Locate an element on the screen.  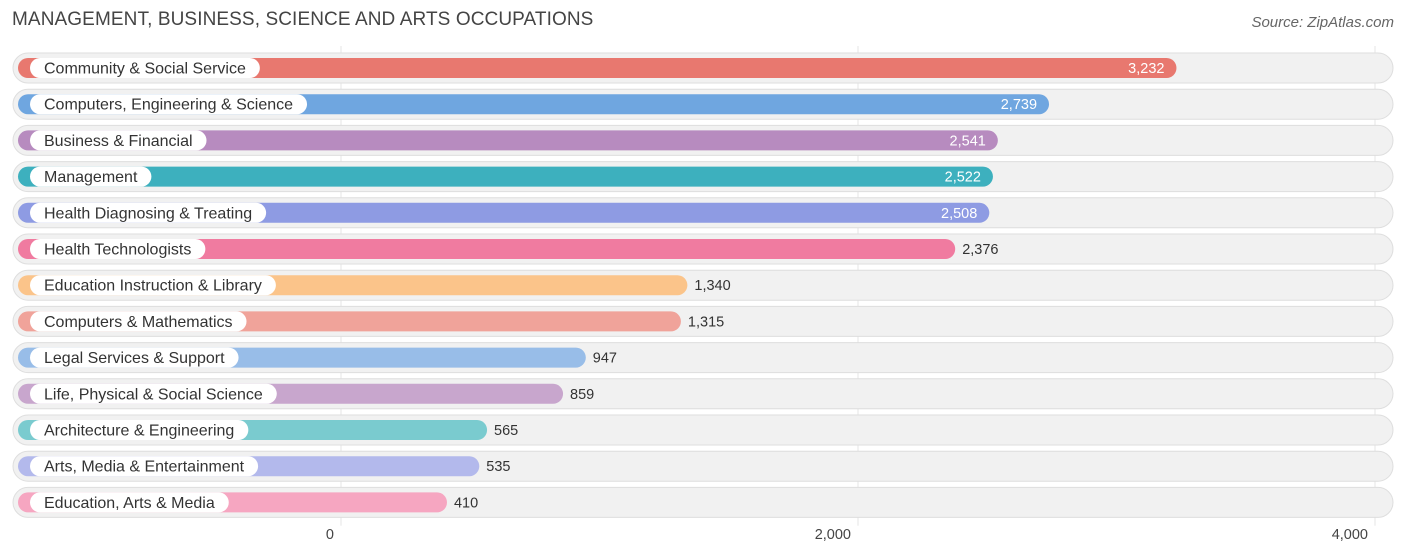
bar-label: Health Technologists is located at coordinates (117, 250).